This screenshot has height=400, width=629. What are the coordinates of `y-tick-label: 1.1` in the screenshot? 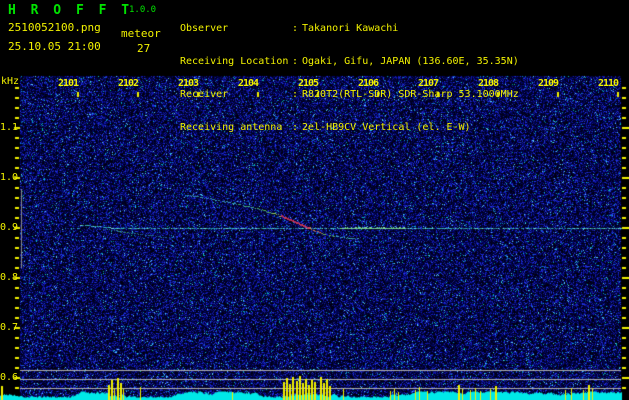 It's located at (9, 127).